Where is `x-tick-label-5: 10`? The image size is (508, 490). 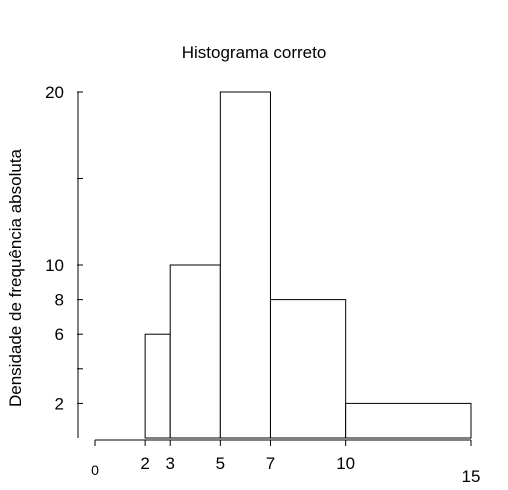 x-tick-label-5: 10 is located at coordinates (345, 463).